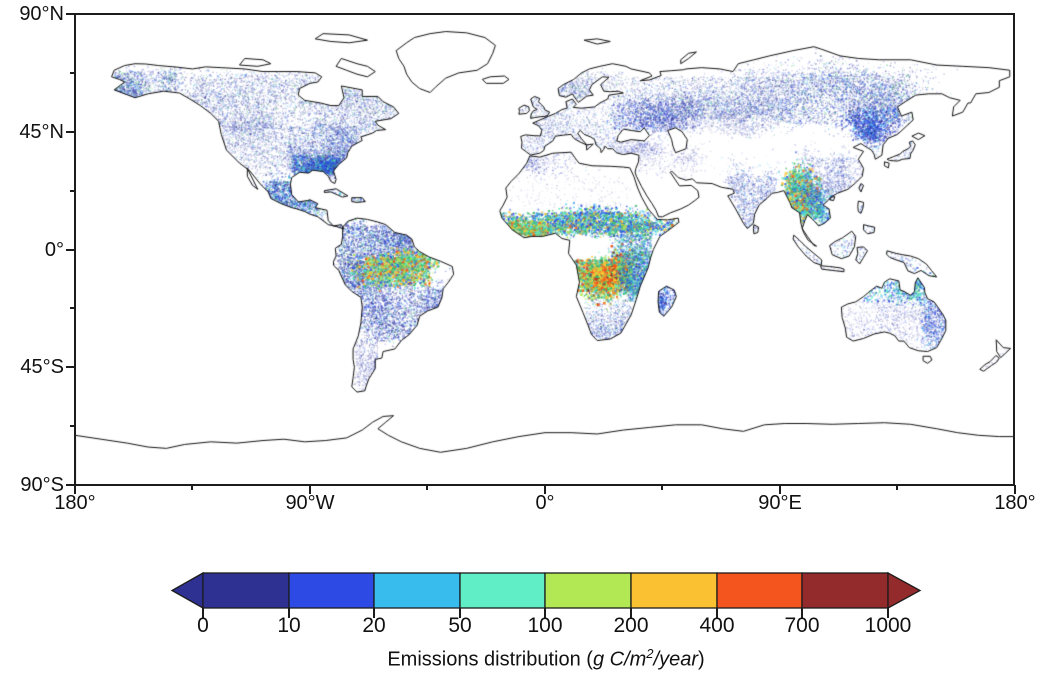 The height and width of the screenshot is (687, 1048). What do you see at coordinates (42, 367) in the screenshot?
I see `y-tick-label-45s: 45°S` at bounding box center [42, 367].